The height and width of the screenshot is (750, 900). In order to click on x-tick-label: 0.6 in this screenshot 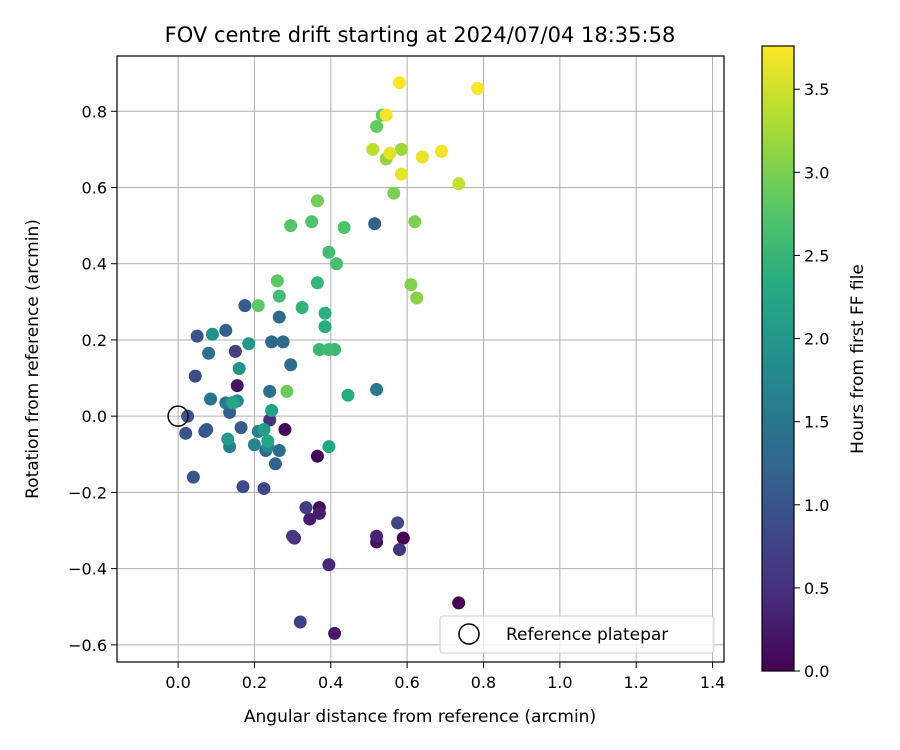, I will do `click(406, 682)`.